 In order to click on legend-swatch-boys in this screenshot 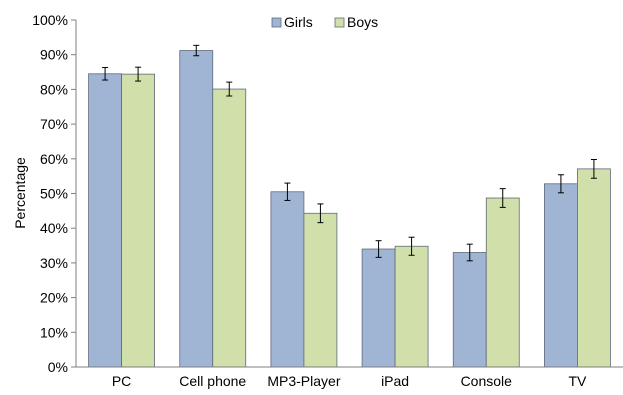, I will do `click(339, 22)`.